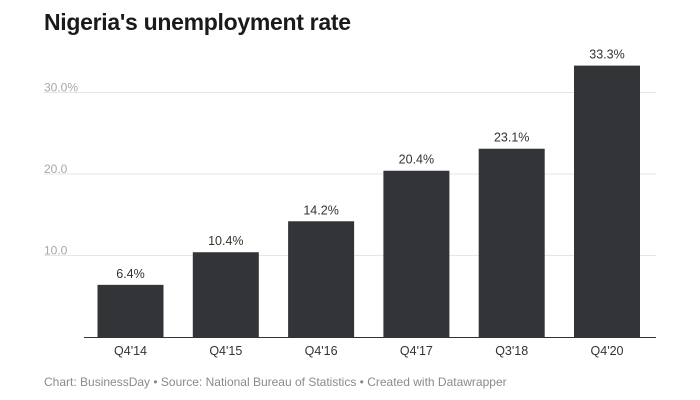  I want to click on bar-value-label: 20.4%, so click(416, 160).